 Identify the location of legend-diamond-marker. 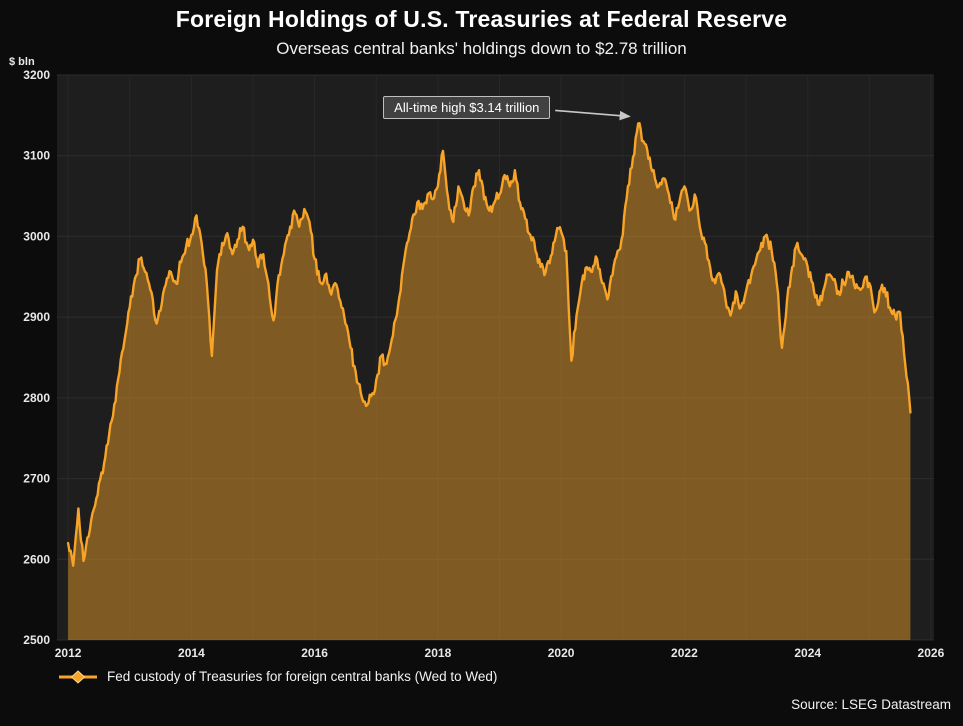
(78, 676).